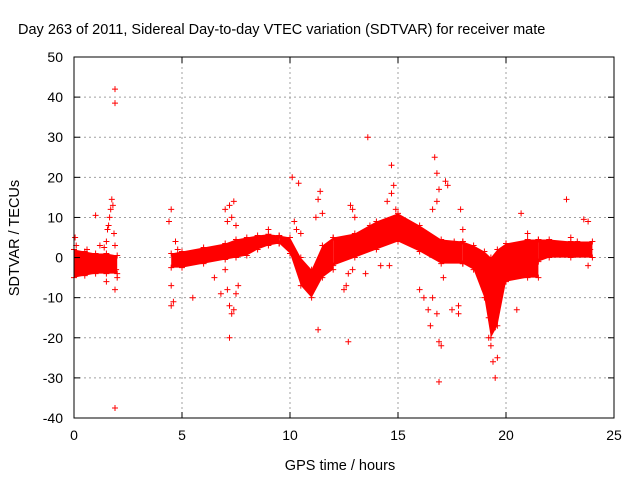 The height and width of the screenshot is (480, 640). I want to click on band-09-12h, so click(306, 266).